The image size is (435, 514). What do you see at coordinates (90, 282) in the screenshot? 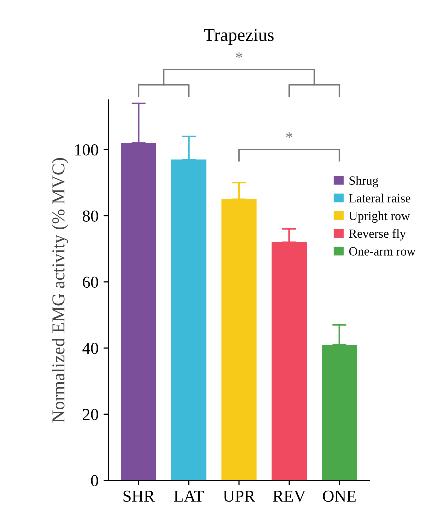
I see `y-tick-label: 60` at bounding box center [90, 282].